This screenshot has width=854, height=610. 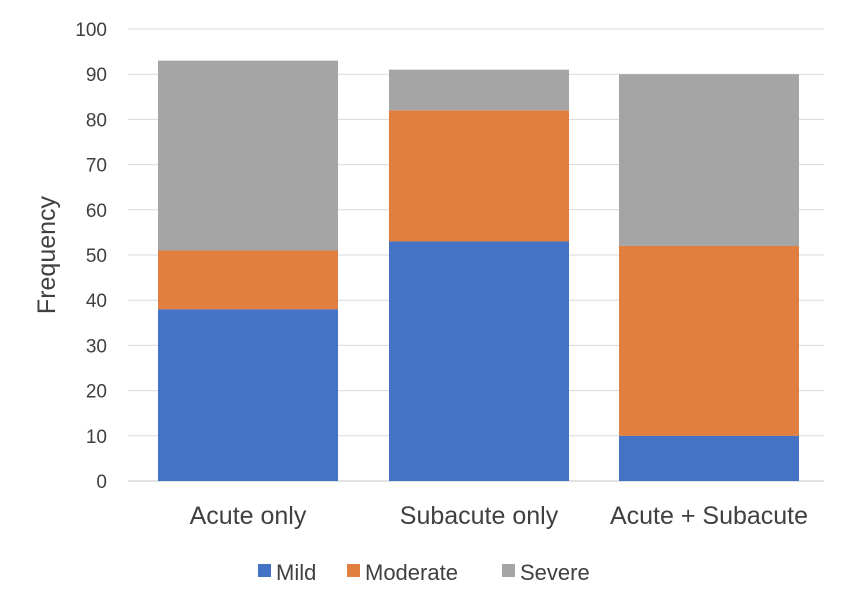 I want to click on y-tick-label-70: 70, so click(x=96, y=166).